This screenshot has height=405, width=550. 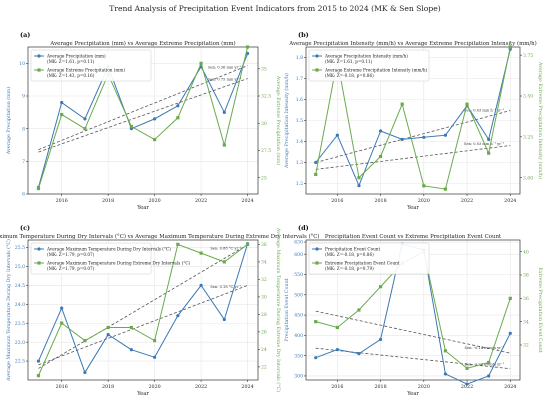 What do you see at coordinates (20, 324) in the screenshot?
I see `y-tick-label-left: 23.5` at bounding box center [20, 324].